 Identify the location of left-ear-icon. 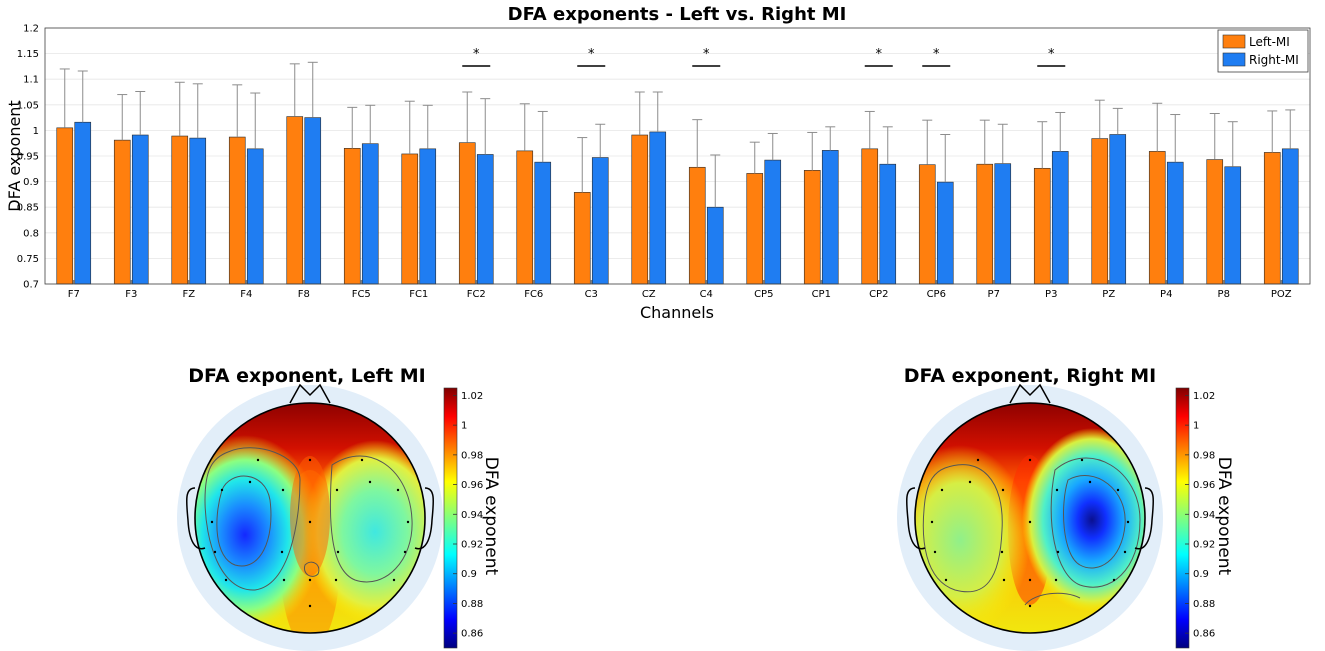
(195, 518).